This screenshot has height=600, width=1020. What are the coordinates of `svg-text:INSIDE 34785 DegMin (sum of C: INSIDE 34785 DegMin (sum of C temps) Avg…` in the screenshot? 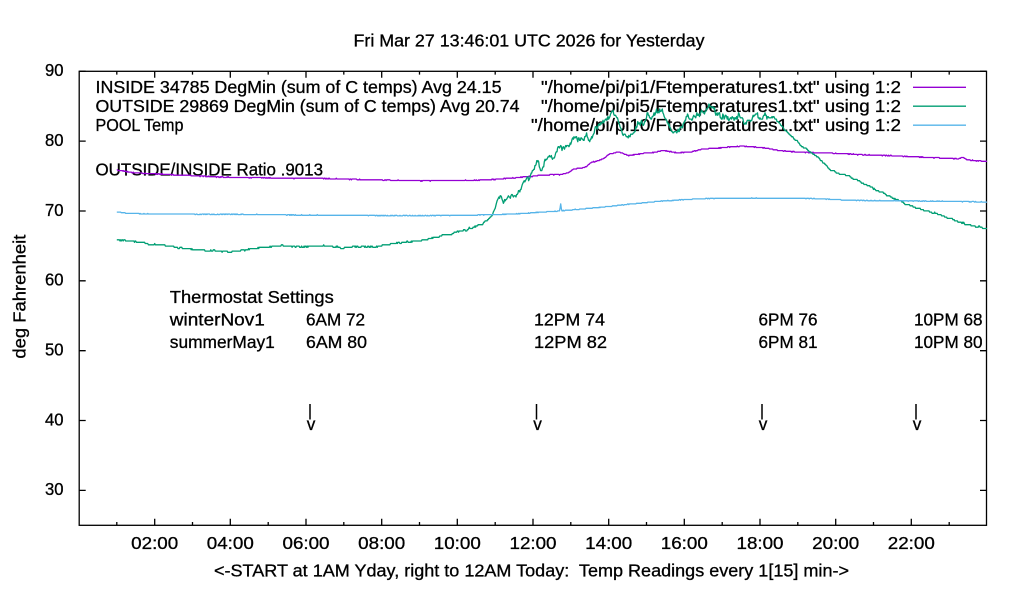 It's located at (299, 87).